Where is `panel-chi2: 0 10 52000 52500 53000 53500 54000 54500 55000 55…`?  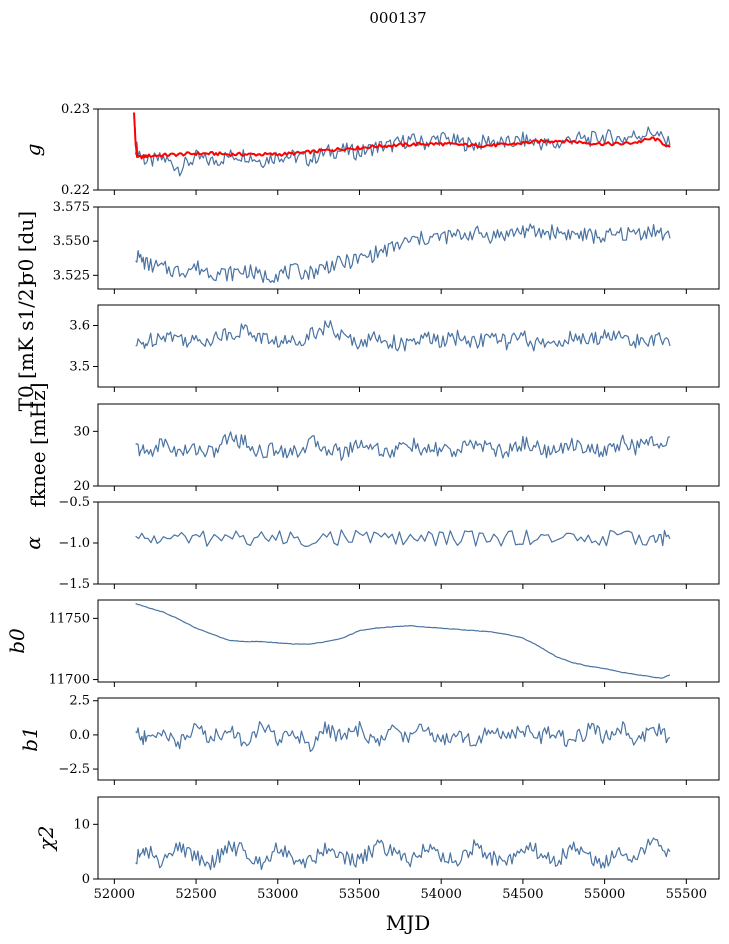 panel-chi2: 0 10 52000 52500 53000 53500 54000 54500 55000 55… is located at coordinates (377, 849).